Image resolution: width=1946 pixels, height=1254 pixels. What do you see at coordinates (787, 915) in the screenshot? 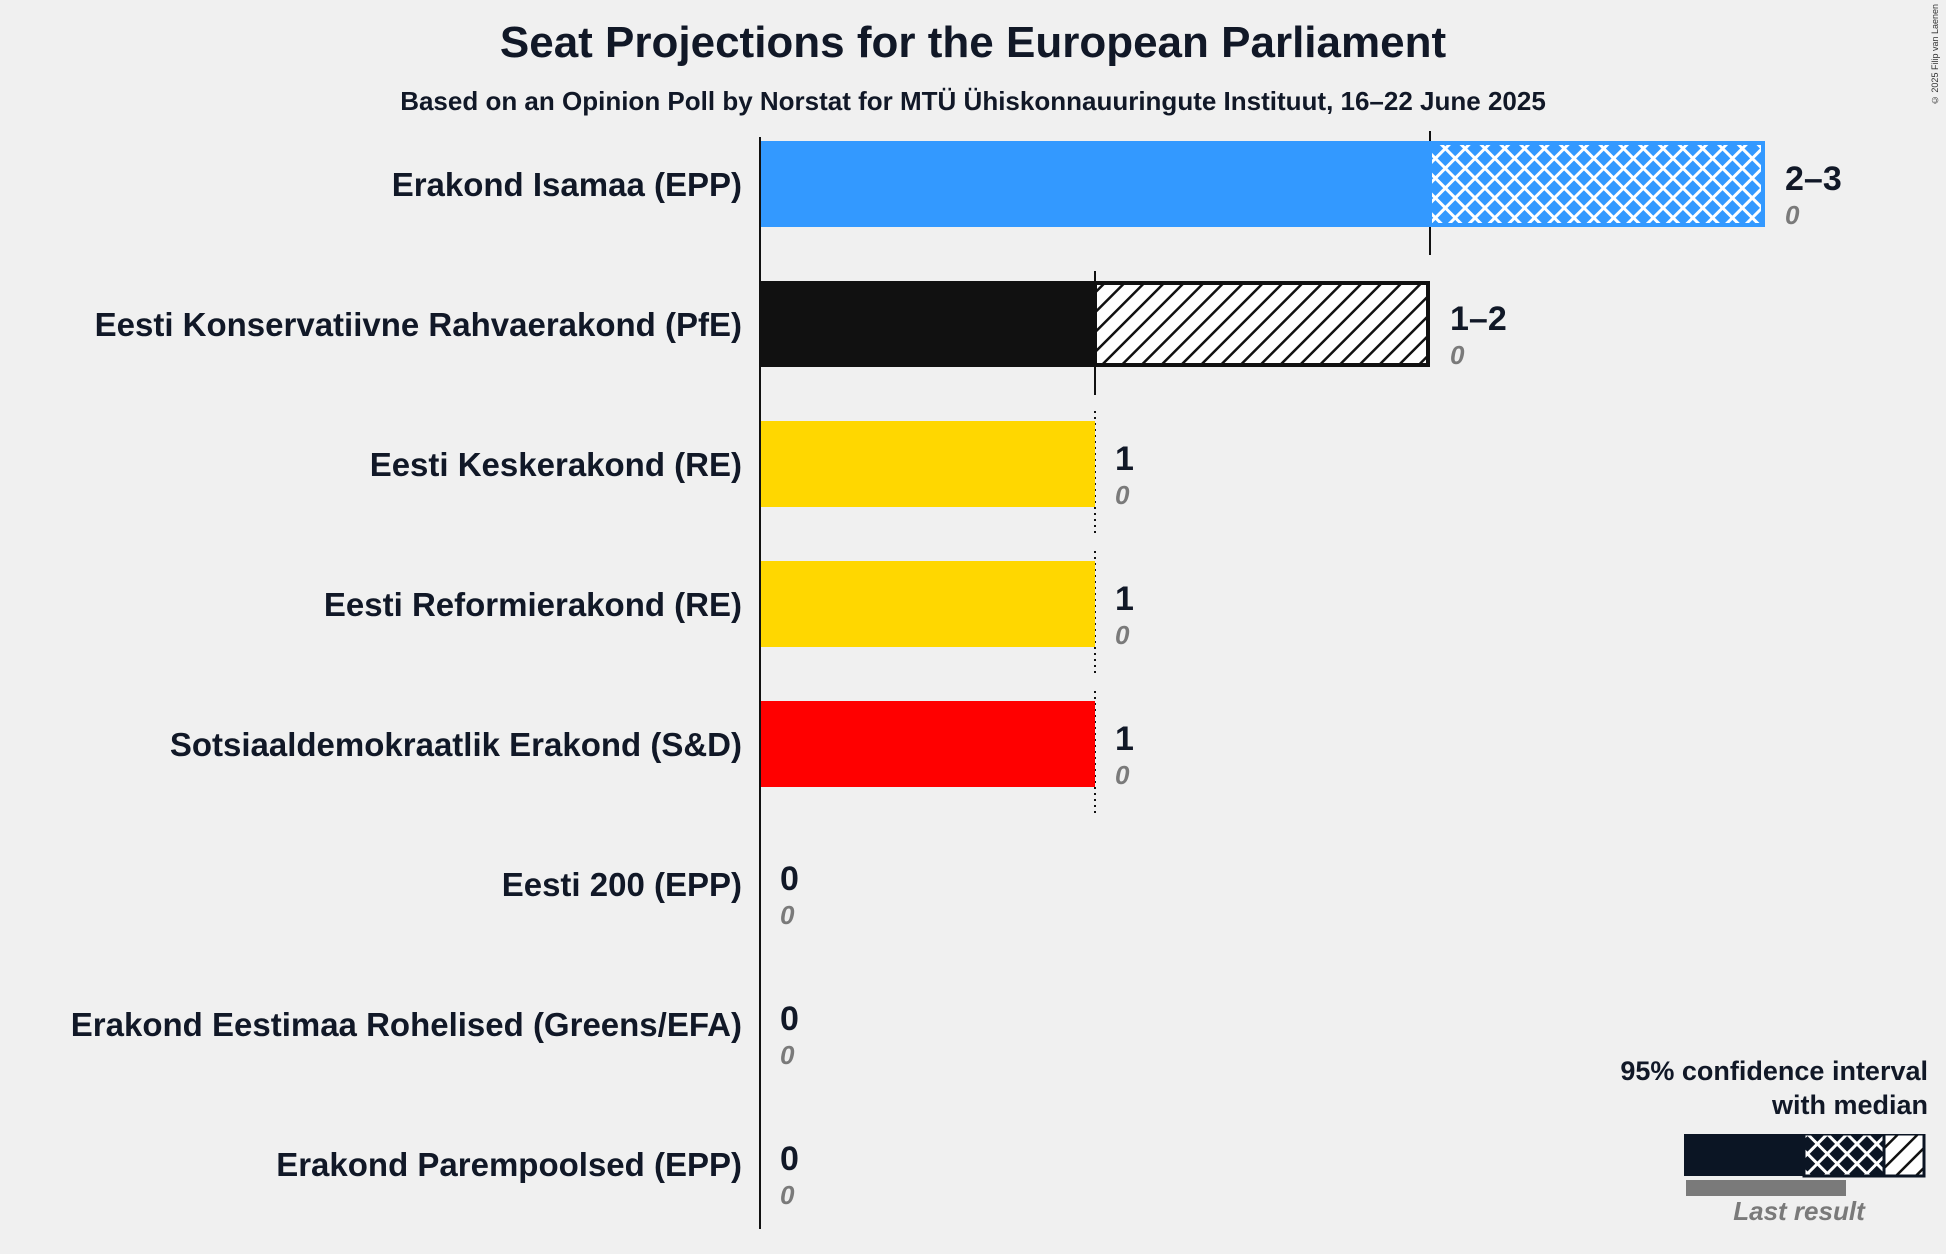
I see `last-result-label-5: 0` at bounding box center [787, 915].